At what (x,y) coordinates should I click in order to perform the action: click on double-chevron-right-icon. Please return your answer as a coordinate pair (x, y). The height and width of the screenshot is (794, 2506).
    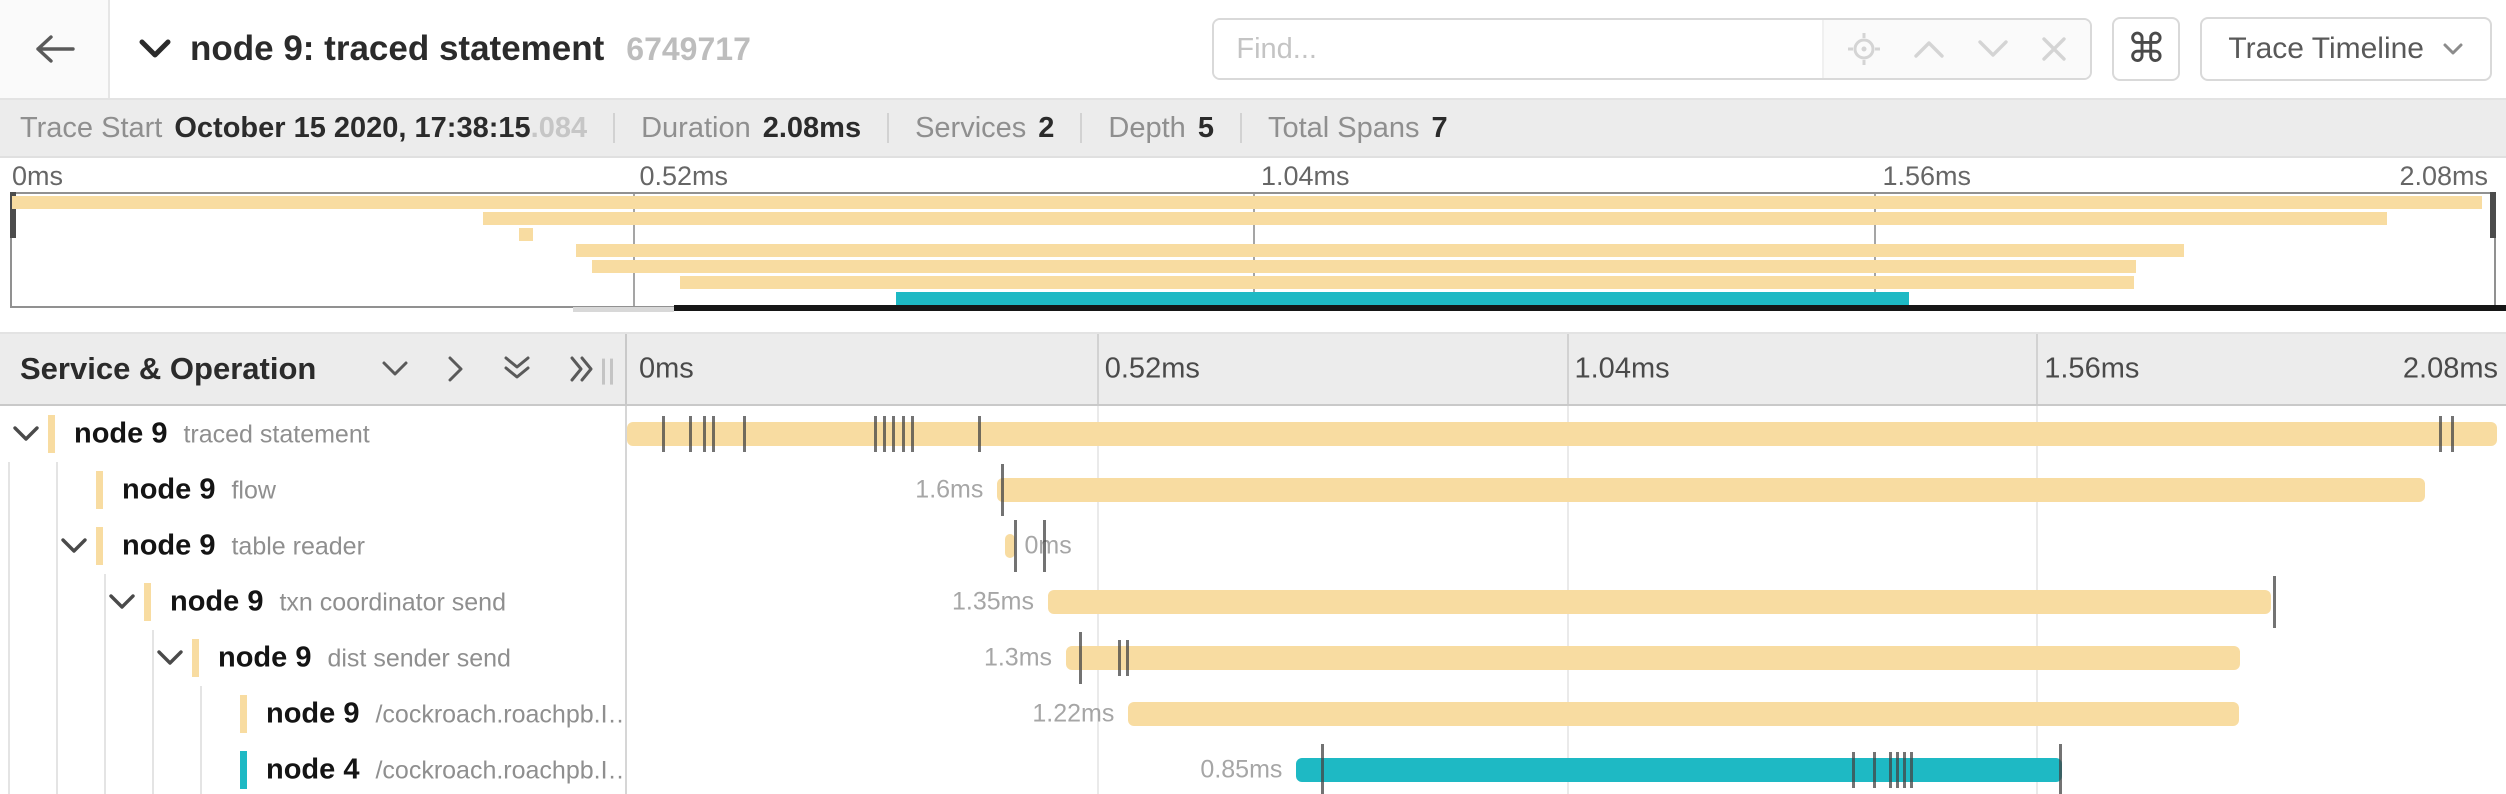
    Looking at the image, I should click on (583, 369).